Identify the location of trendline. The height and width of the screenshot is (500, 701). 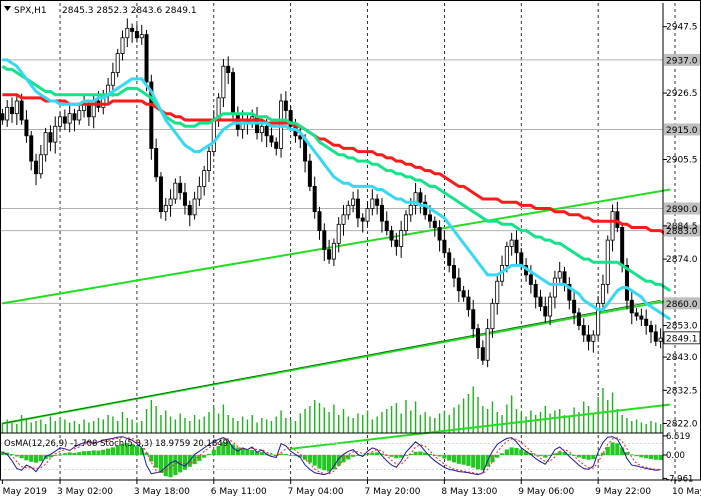
(480, 426).